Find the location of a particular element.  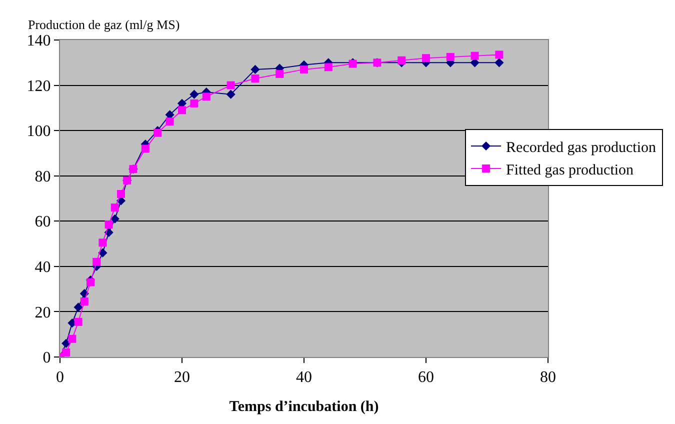

x-tick-label: 80 is located at coordinates (548, 377).